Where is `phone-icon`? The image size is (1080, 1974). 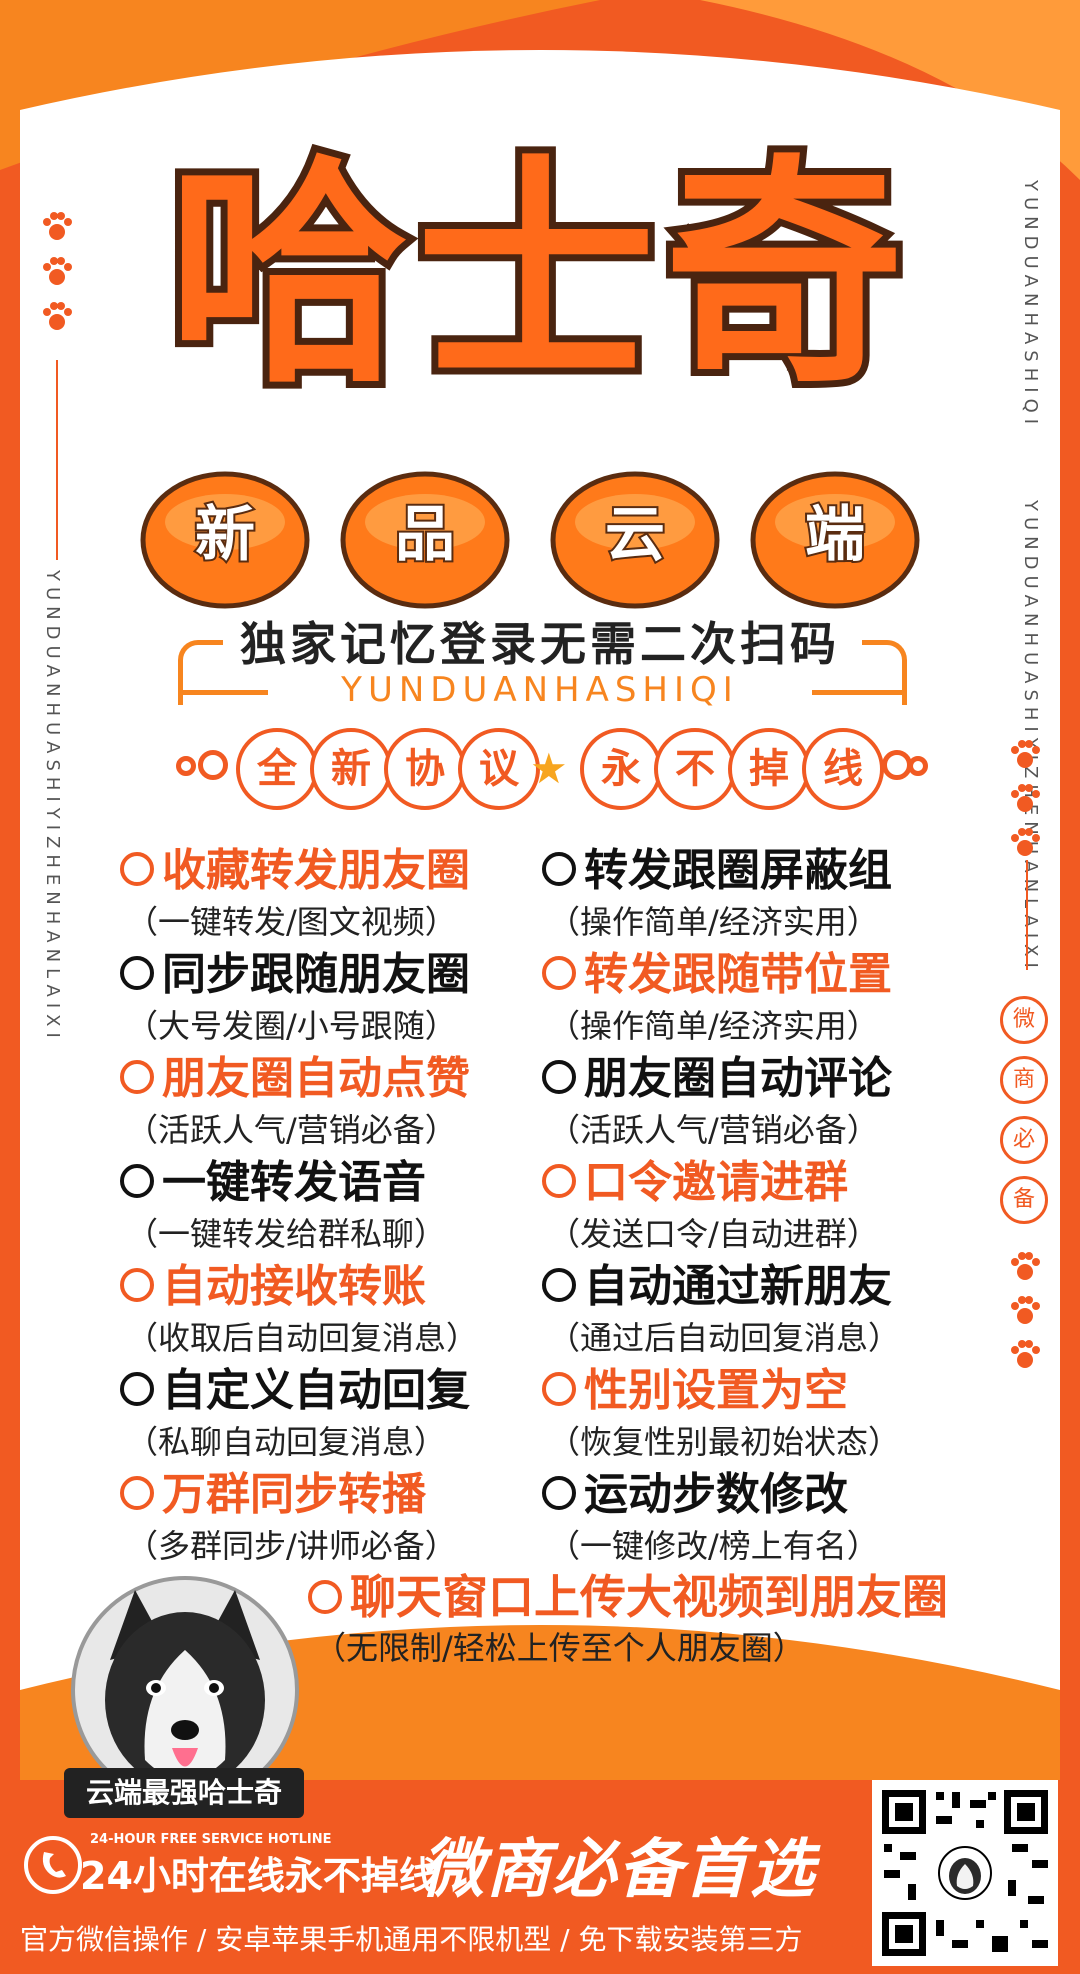 phone-icon is located at coordinates (53, 1865).